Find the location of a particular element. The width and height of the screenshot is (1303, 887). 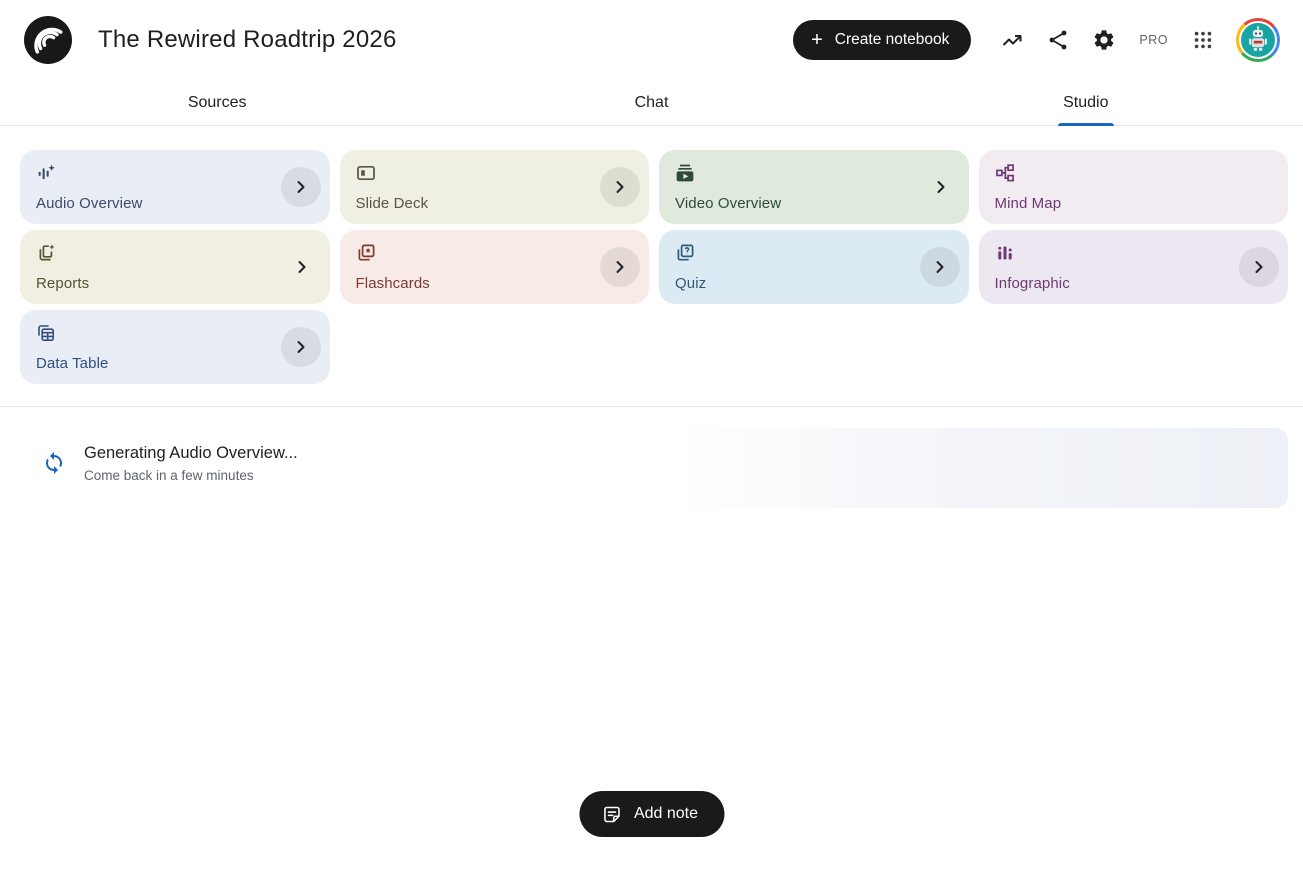

account-avatar is located at coordinates (1258, 40).